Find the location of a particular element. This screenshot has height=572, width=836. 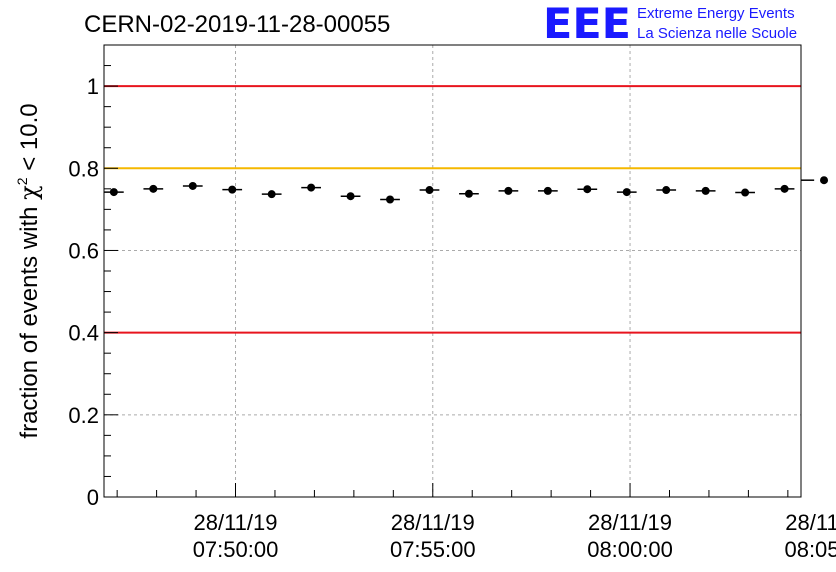

y-tick-label: 0.8 is located at coordinates (83, 168).